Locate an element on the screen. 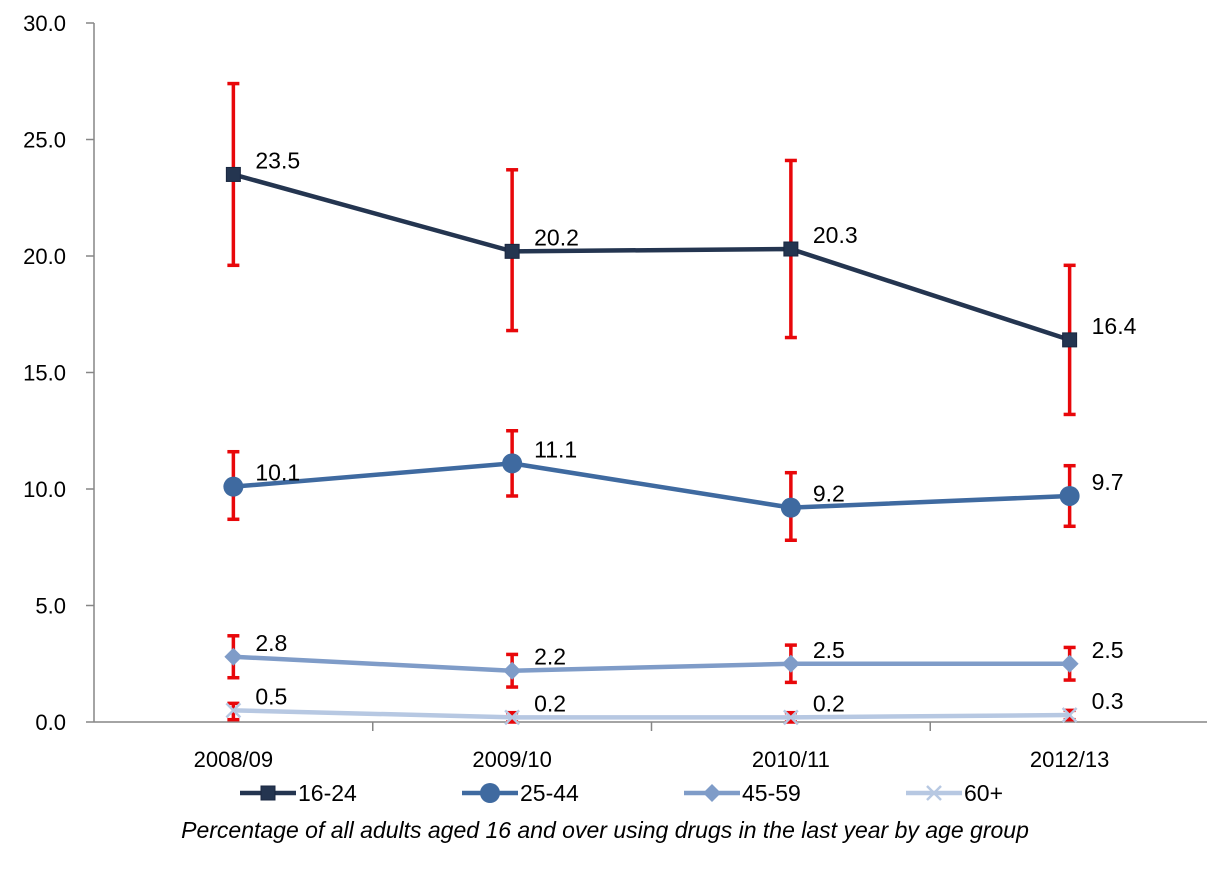 The image size is (1207, 887). series-25-44: 10.1 11.1 9.2 9.7 is located at coordinates (673, 486).